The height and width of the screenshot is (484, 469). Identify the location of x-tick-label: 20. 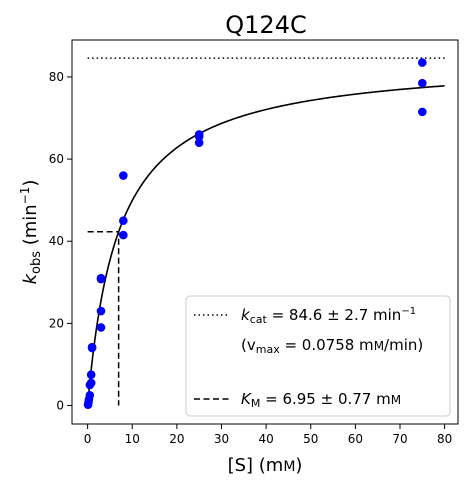
(176, 439).